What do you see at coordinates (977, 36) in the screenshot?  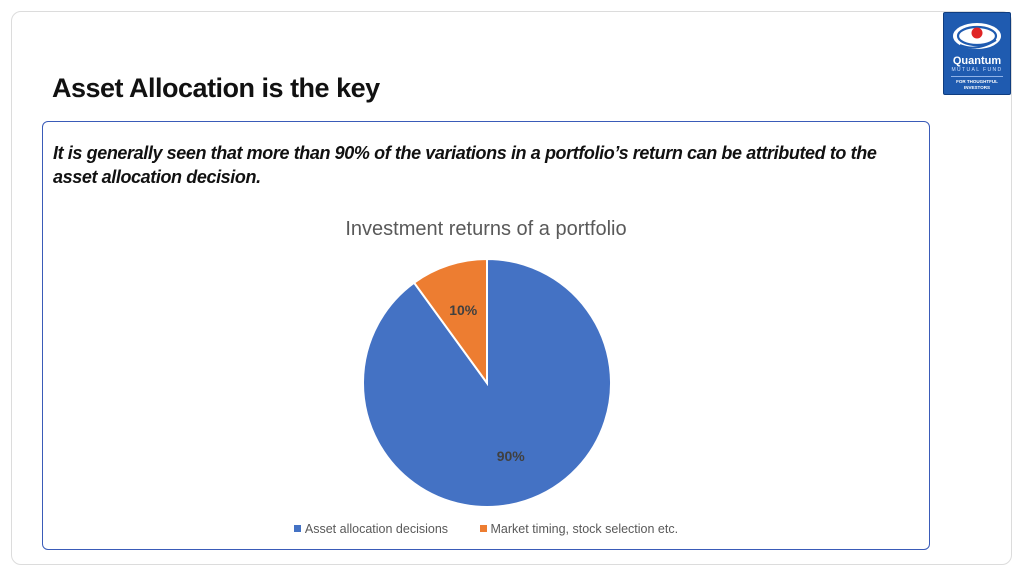 I see `quantum-emblem-icon` at bounding box center [977, 36].